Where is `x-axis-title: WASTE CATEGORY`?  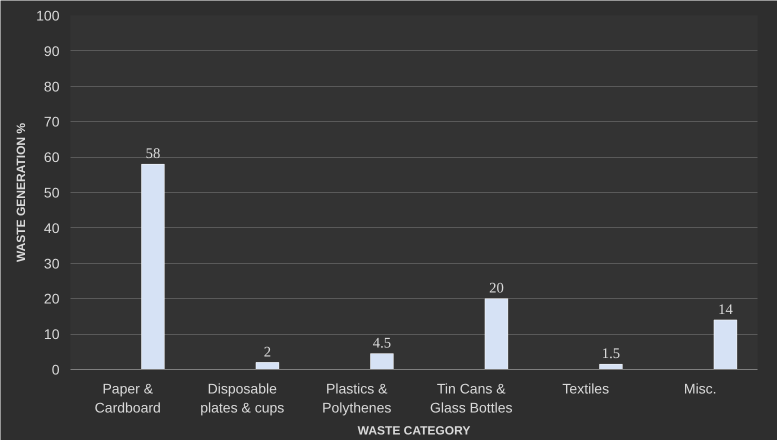
x-axis-title: WASTE CATEGORY is located at coordinates (414, 431).